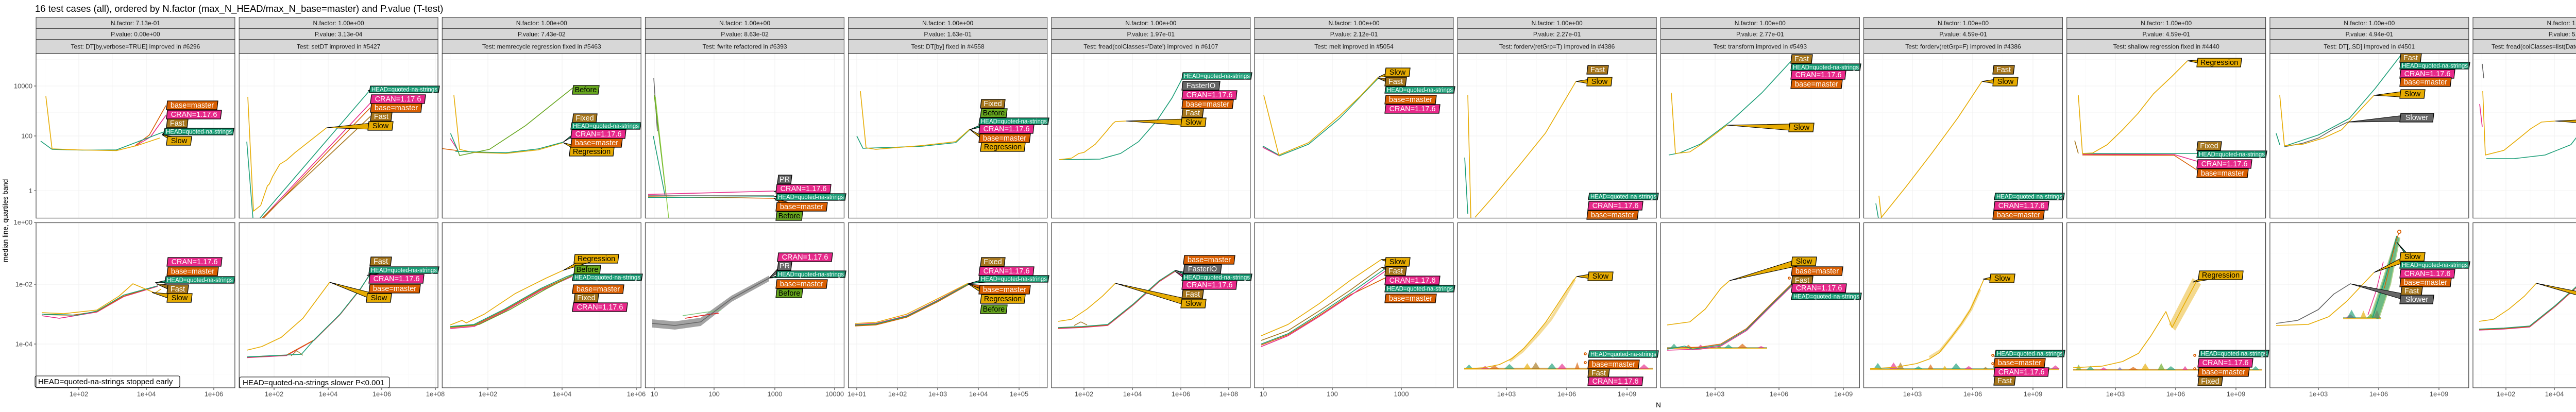 The image size is (2576, 412). What do you see at coordinates (948, 47) in the screenshot?
I see `svg-text: Test: DT[by] fixed in #4558` at bounding box center [948, 47].